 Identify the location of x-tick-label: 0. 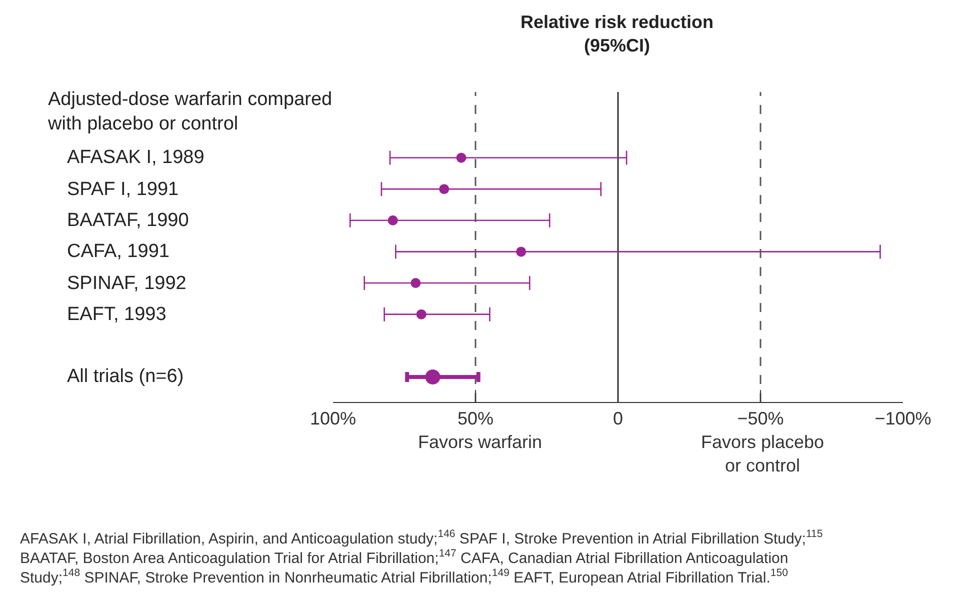
(618, 418).